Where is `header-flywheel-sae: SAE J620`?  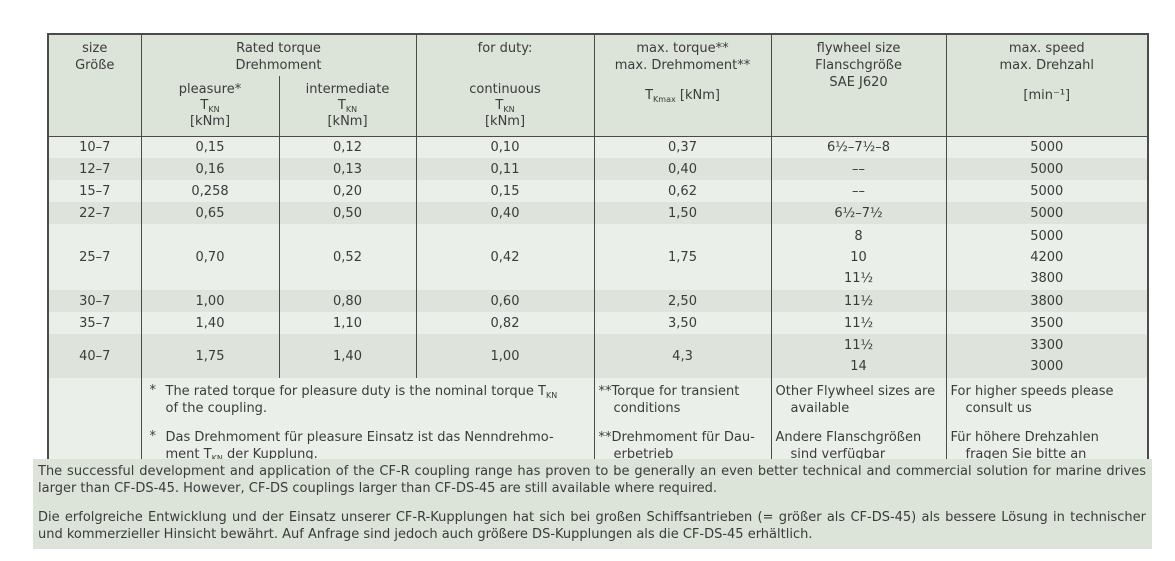
header-flywheel-sae: SAE J620 is located at coordinates (858, 82).